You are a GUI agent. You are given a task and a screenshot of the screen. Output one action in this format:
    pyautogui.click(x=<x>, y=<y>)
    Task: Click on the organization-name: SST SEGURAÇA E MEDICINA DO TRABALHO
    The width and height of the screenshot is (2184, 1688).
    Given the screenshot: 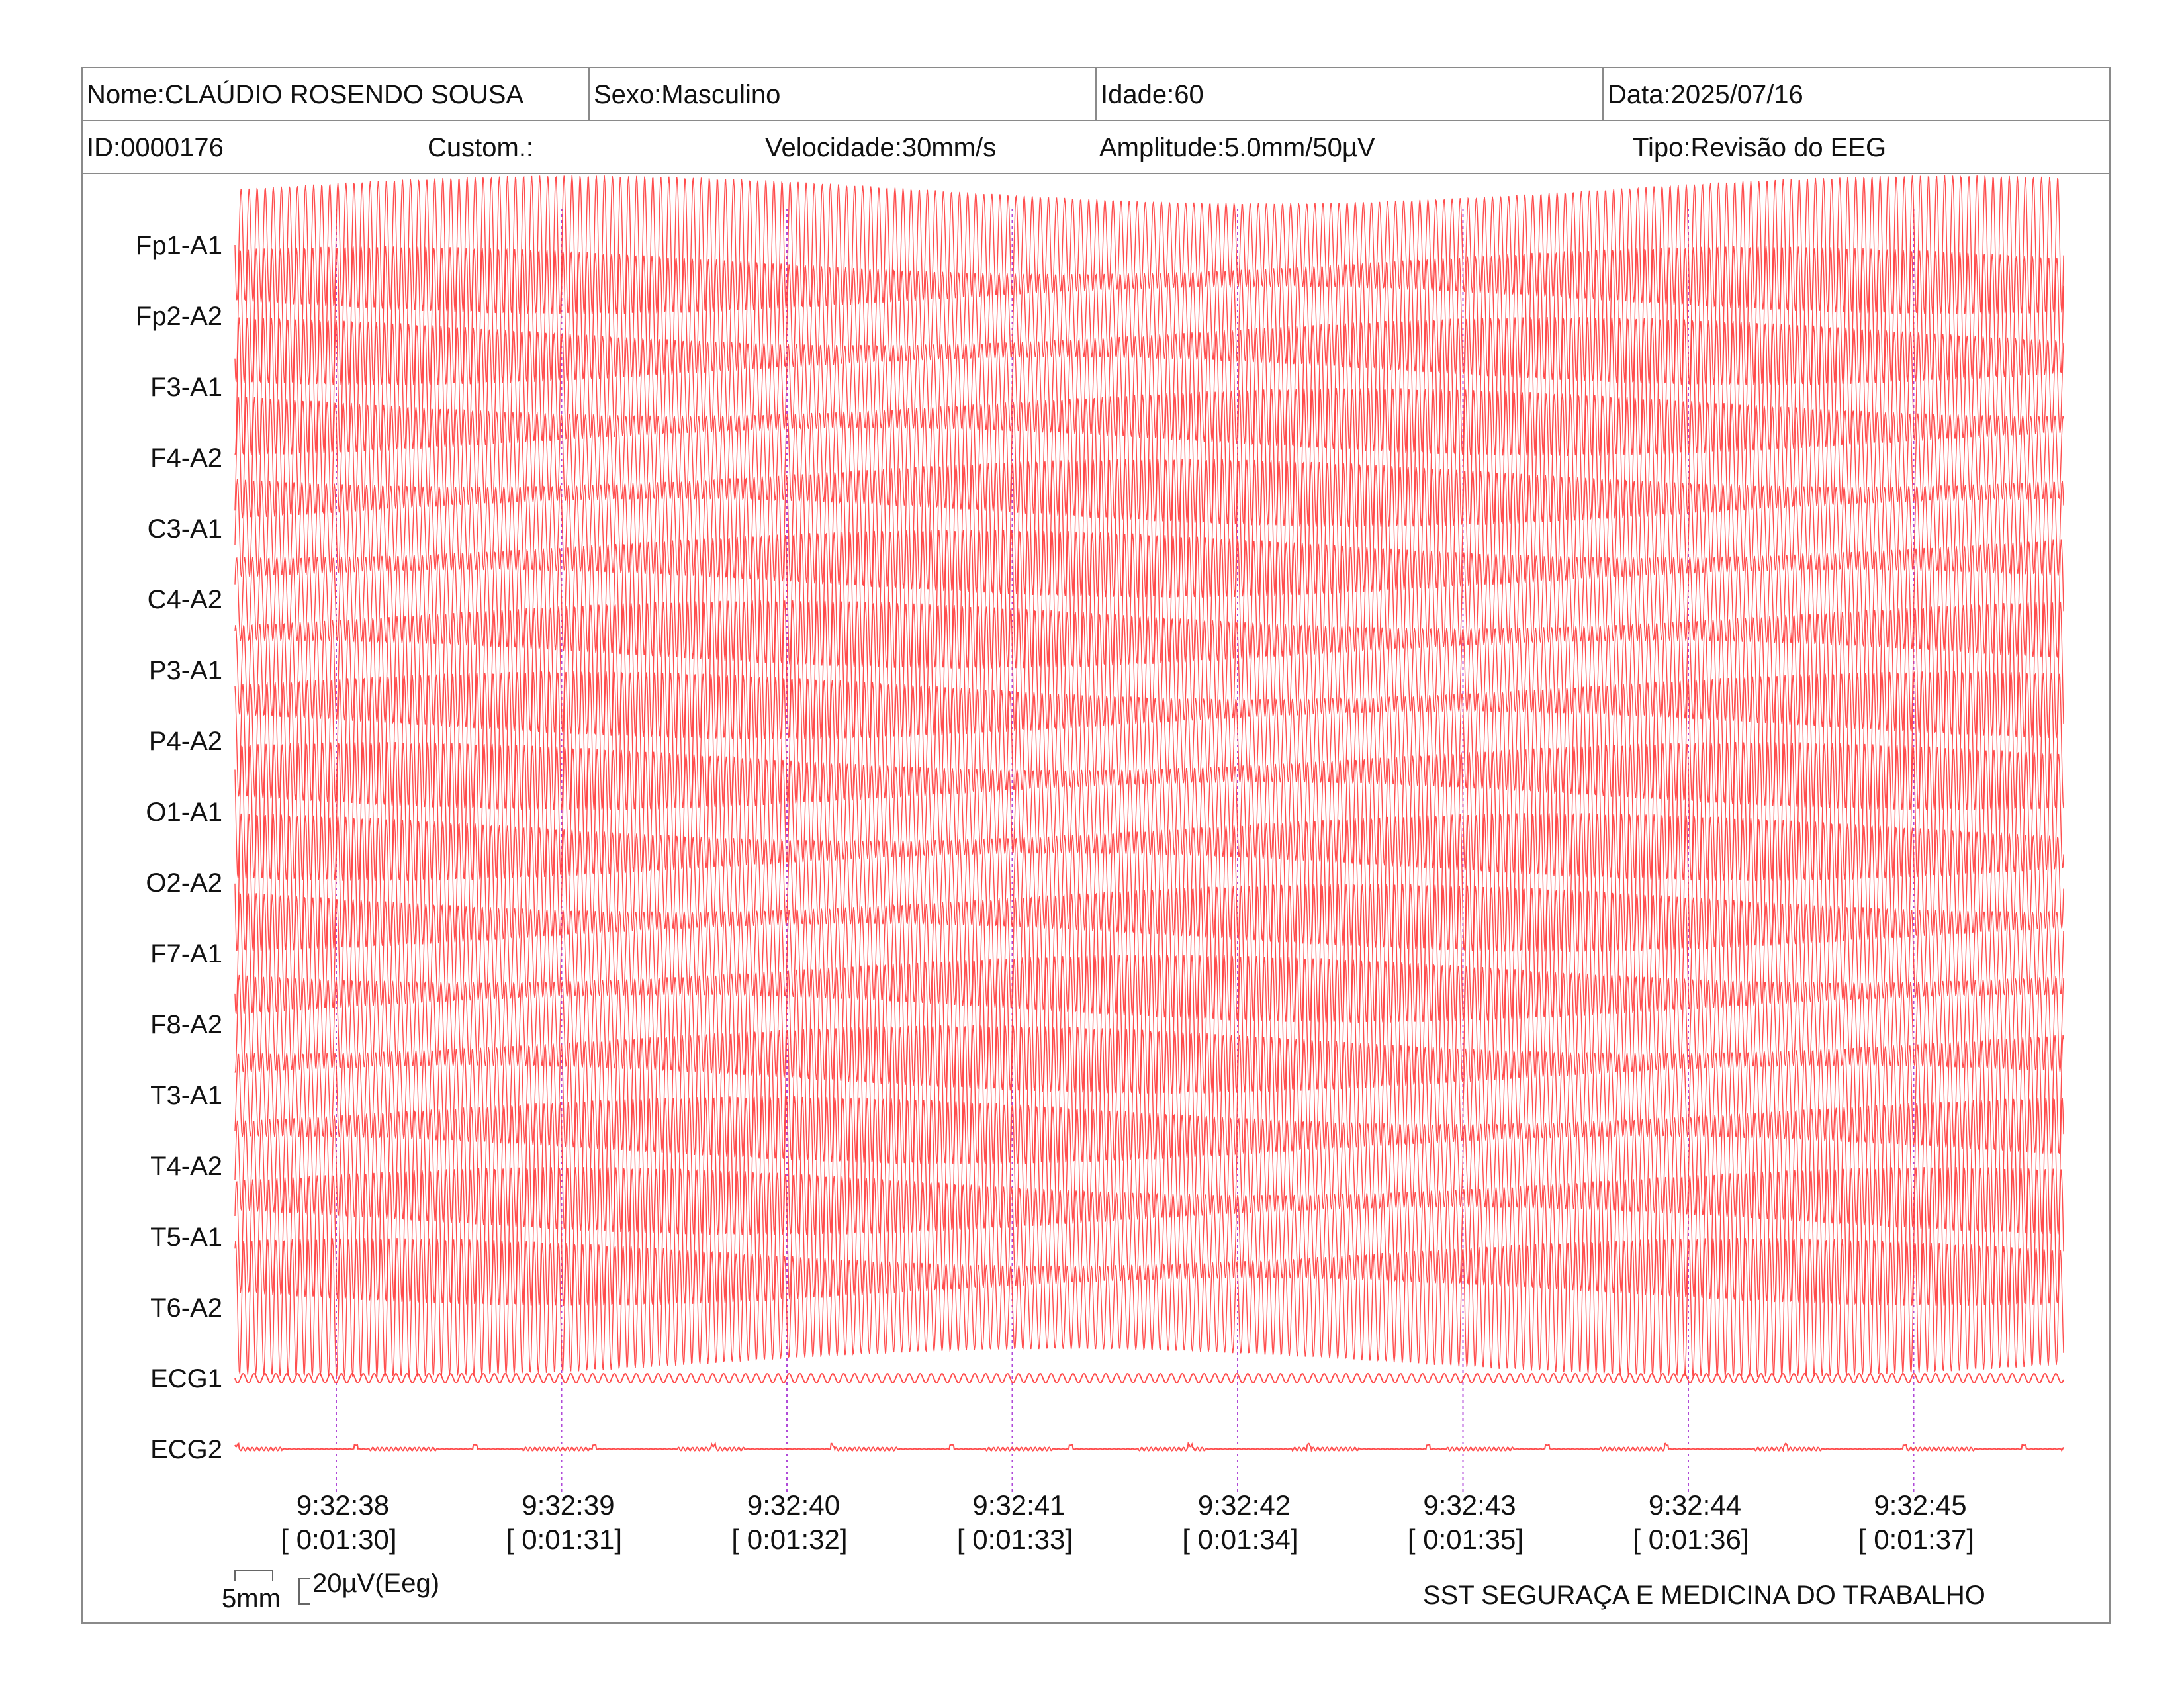 What is the action you would take?
    pyautogui.click(x=1704, y=1595)
    